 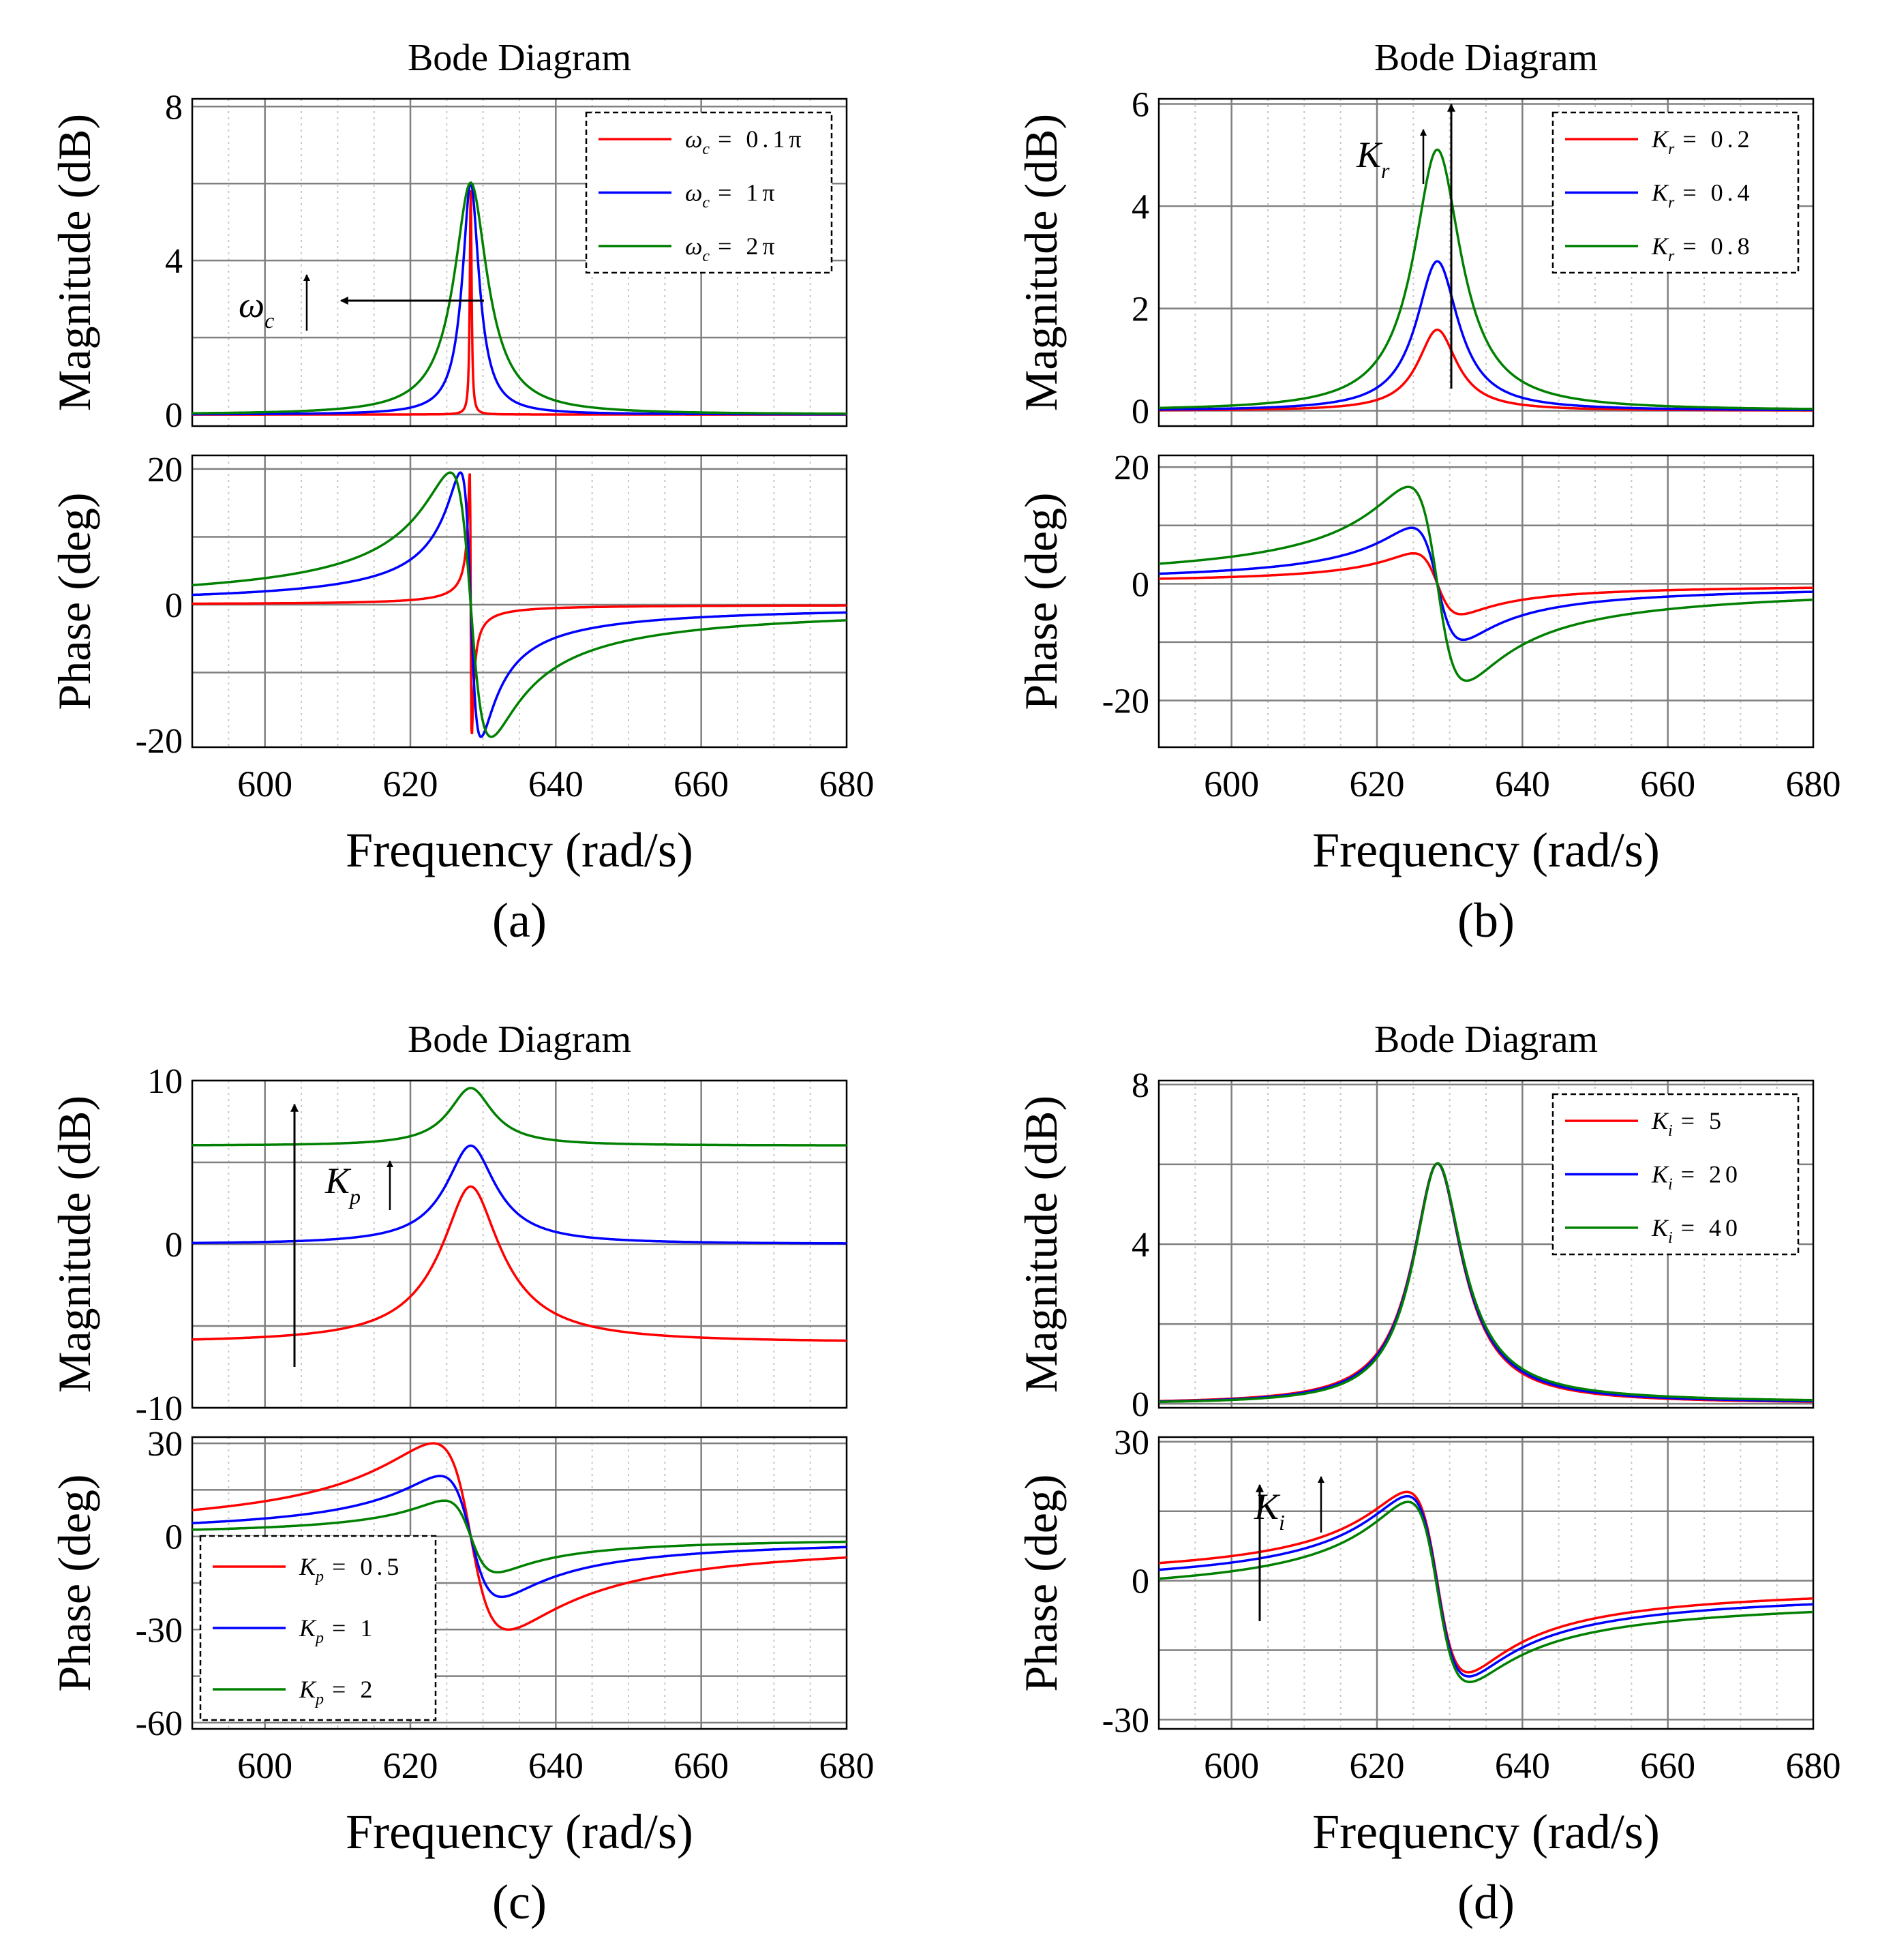 I want to click on legend: Kr = 0.2 Kr = 0.4 Kr = 0.8, so click(x=1675, y=193).